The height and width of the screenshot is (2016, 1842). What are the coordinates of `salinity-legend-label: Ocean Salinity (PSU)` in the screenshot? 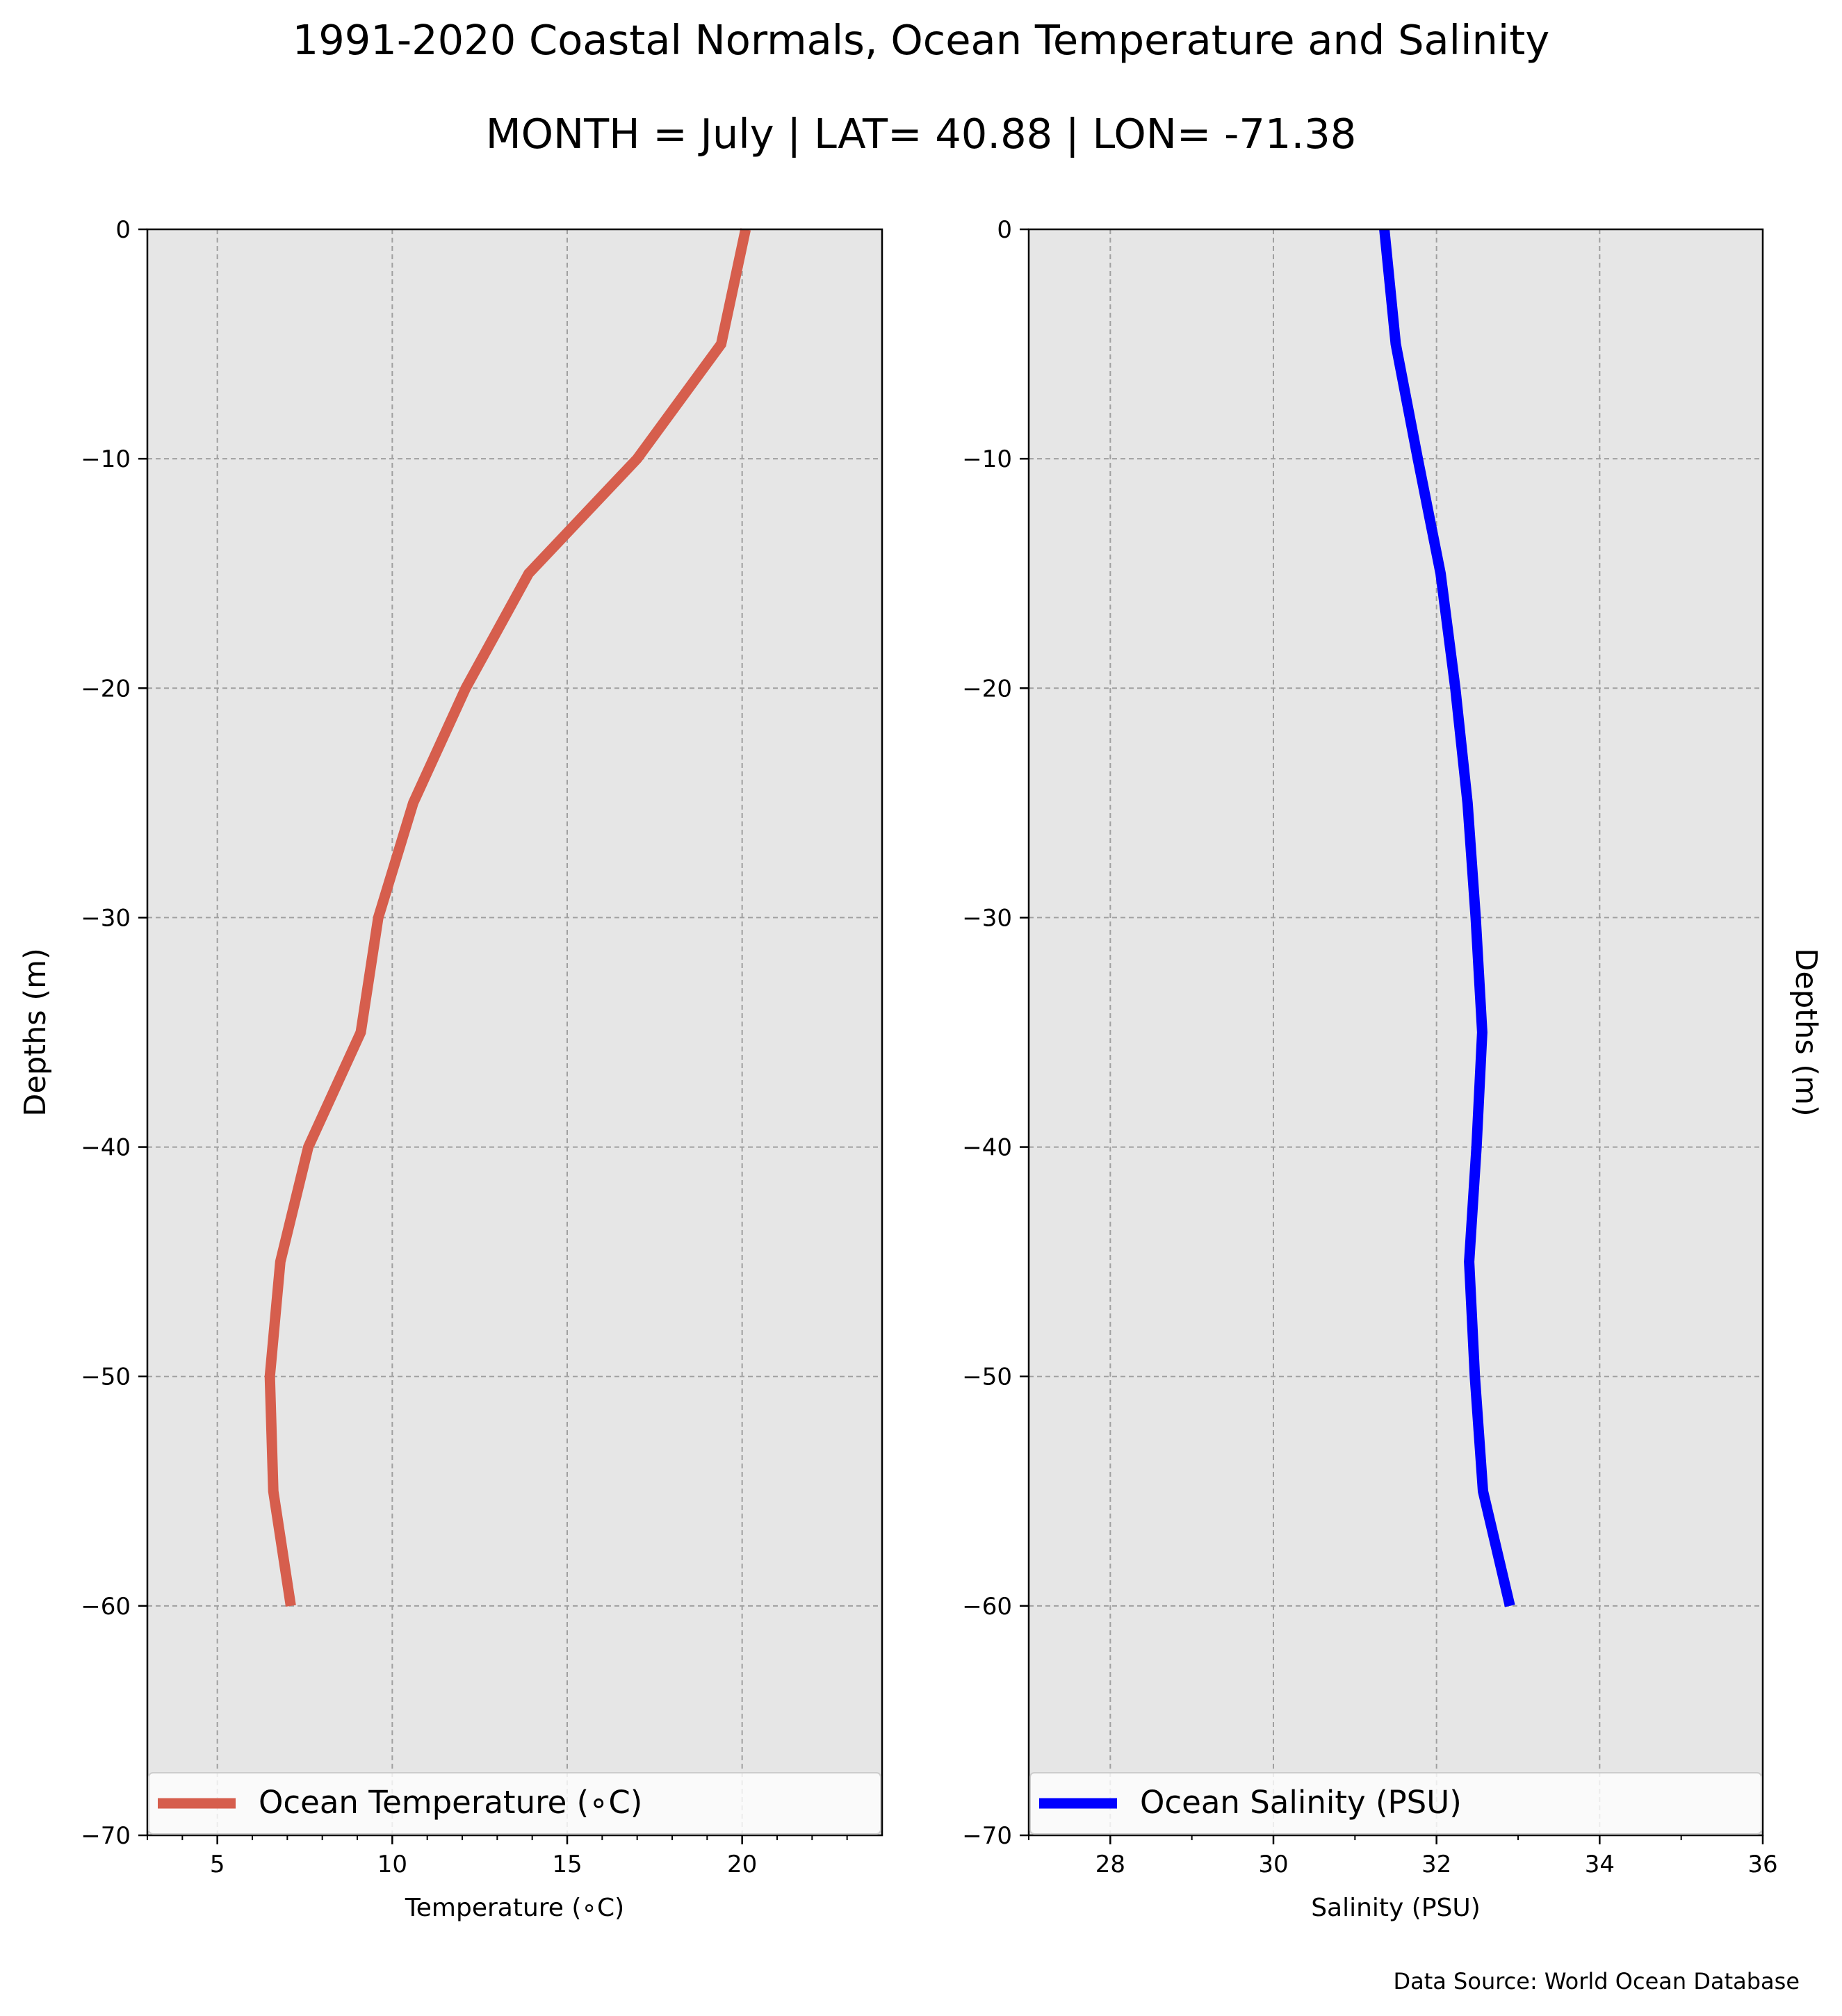 It's located at (1301, 1803).